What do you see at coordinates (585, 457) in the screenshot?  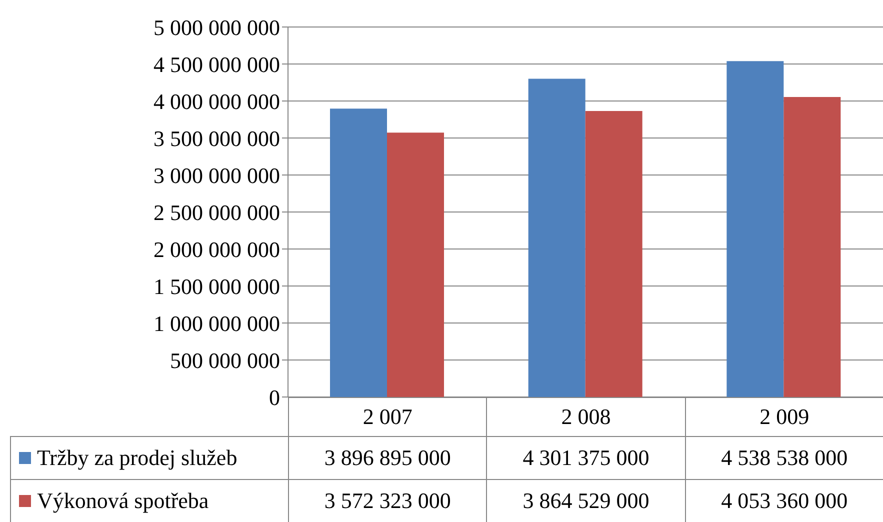 I see `data-label: 4 301 375 000` at bounding box center [585, 457].